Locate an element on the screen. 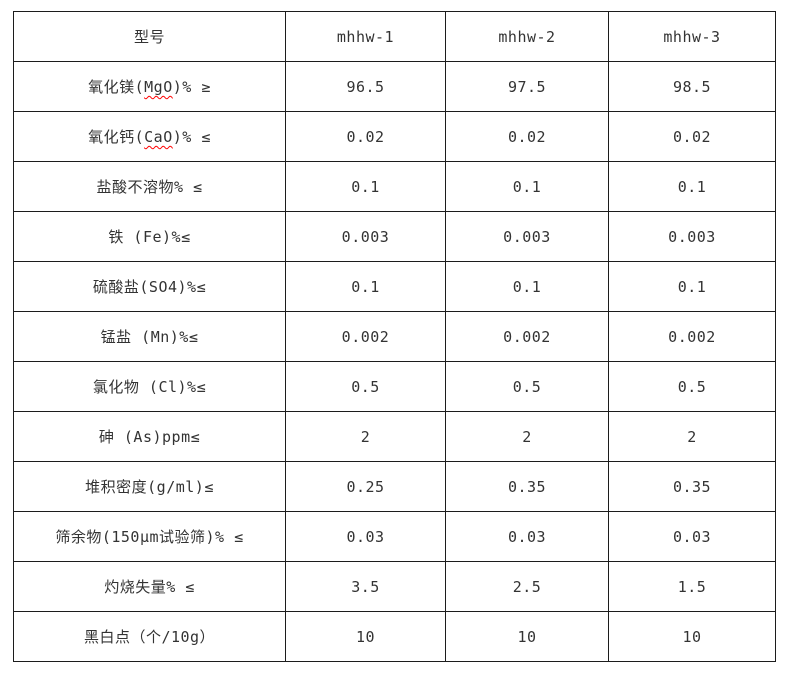  row-label: 氧化镁(MgO)% ≥ is located at coordinates (149, 86).